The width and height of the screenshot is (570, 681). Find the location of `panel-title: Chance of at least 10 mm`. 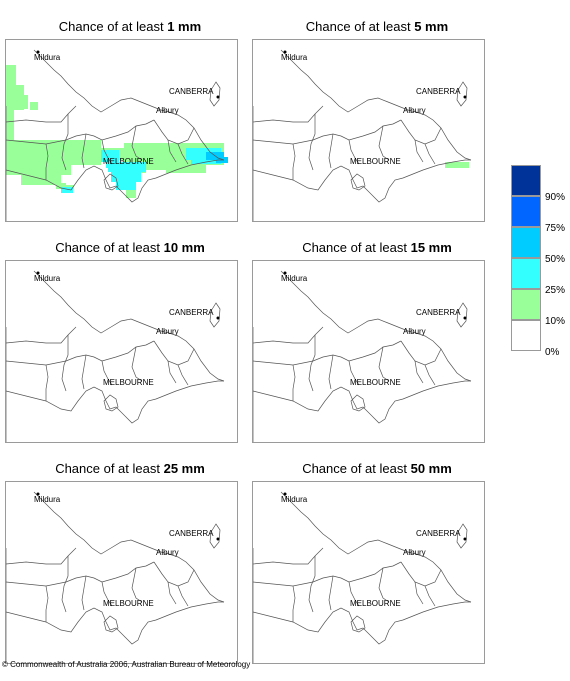

panel-title: Chance of at least 10 mm is located at coordinates (130, 247).